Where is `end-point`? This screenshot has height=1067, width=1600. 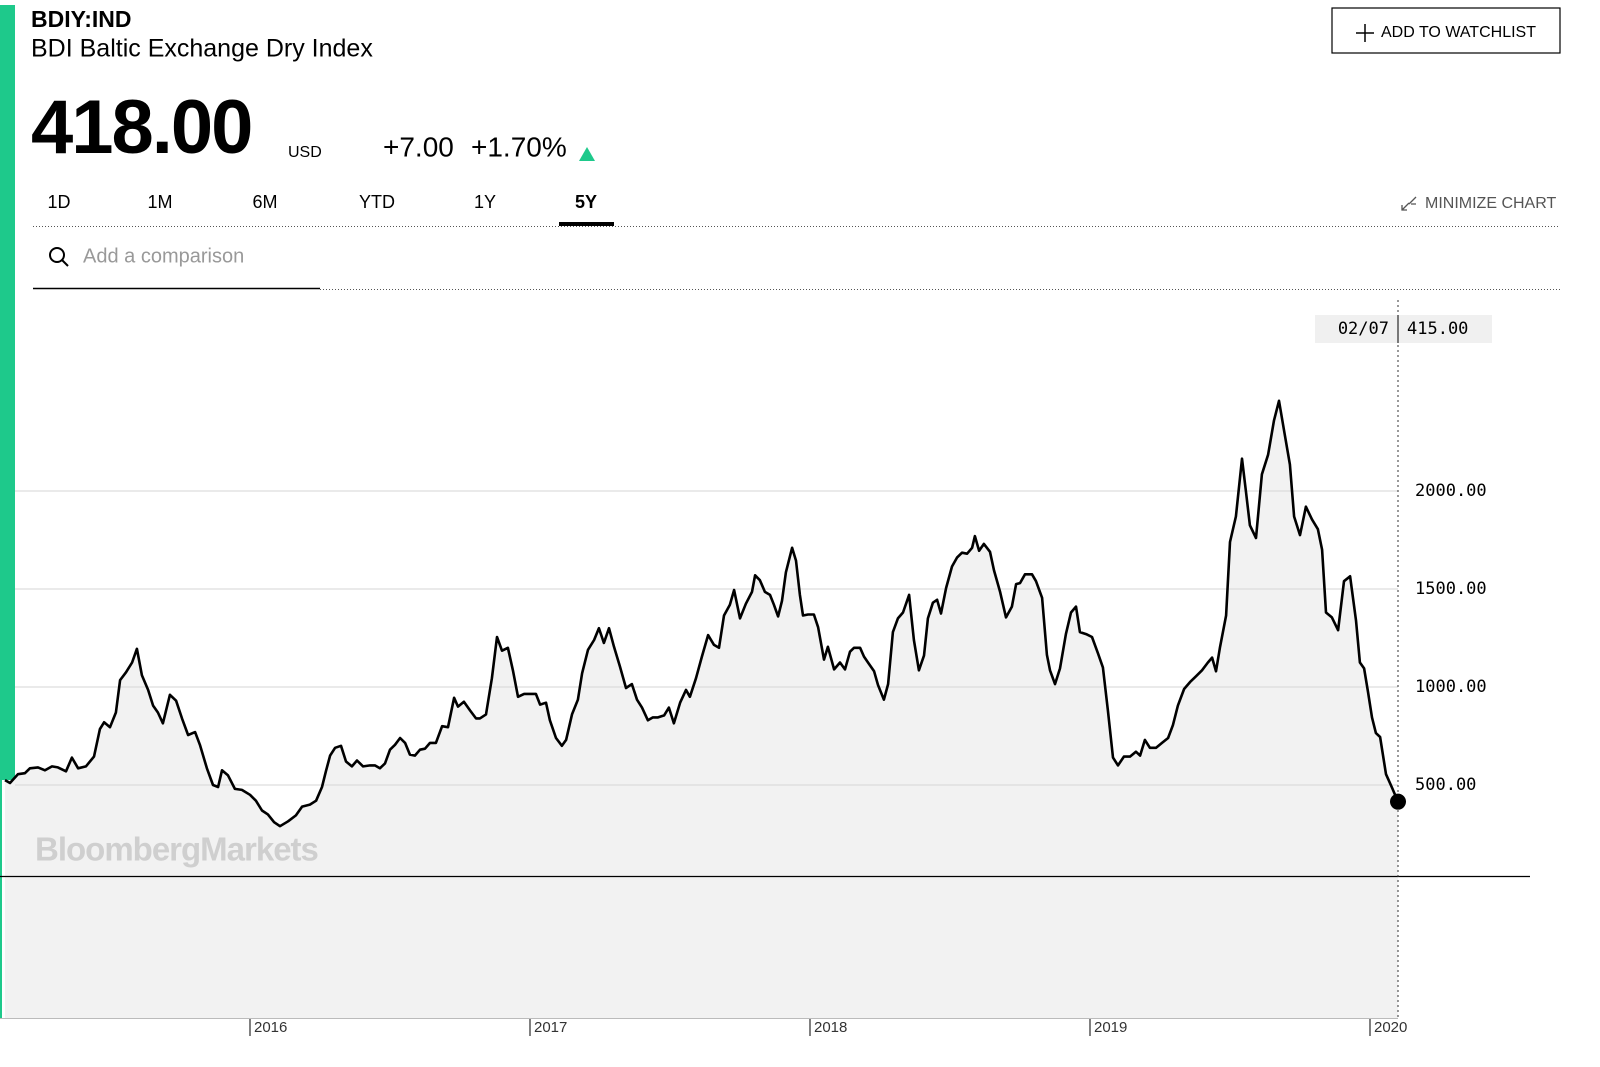
end-point is located at coordinates (1398, 801).